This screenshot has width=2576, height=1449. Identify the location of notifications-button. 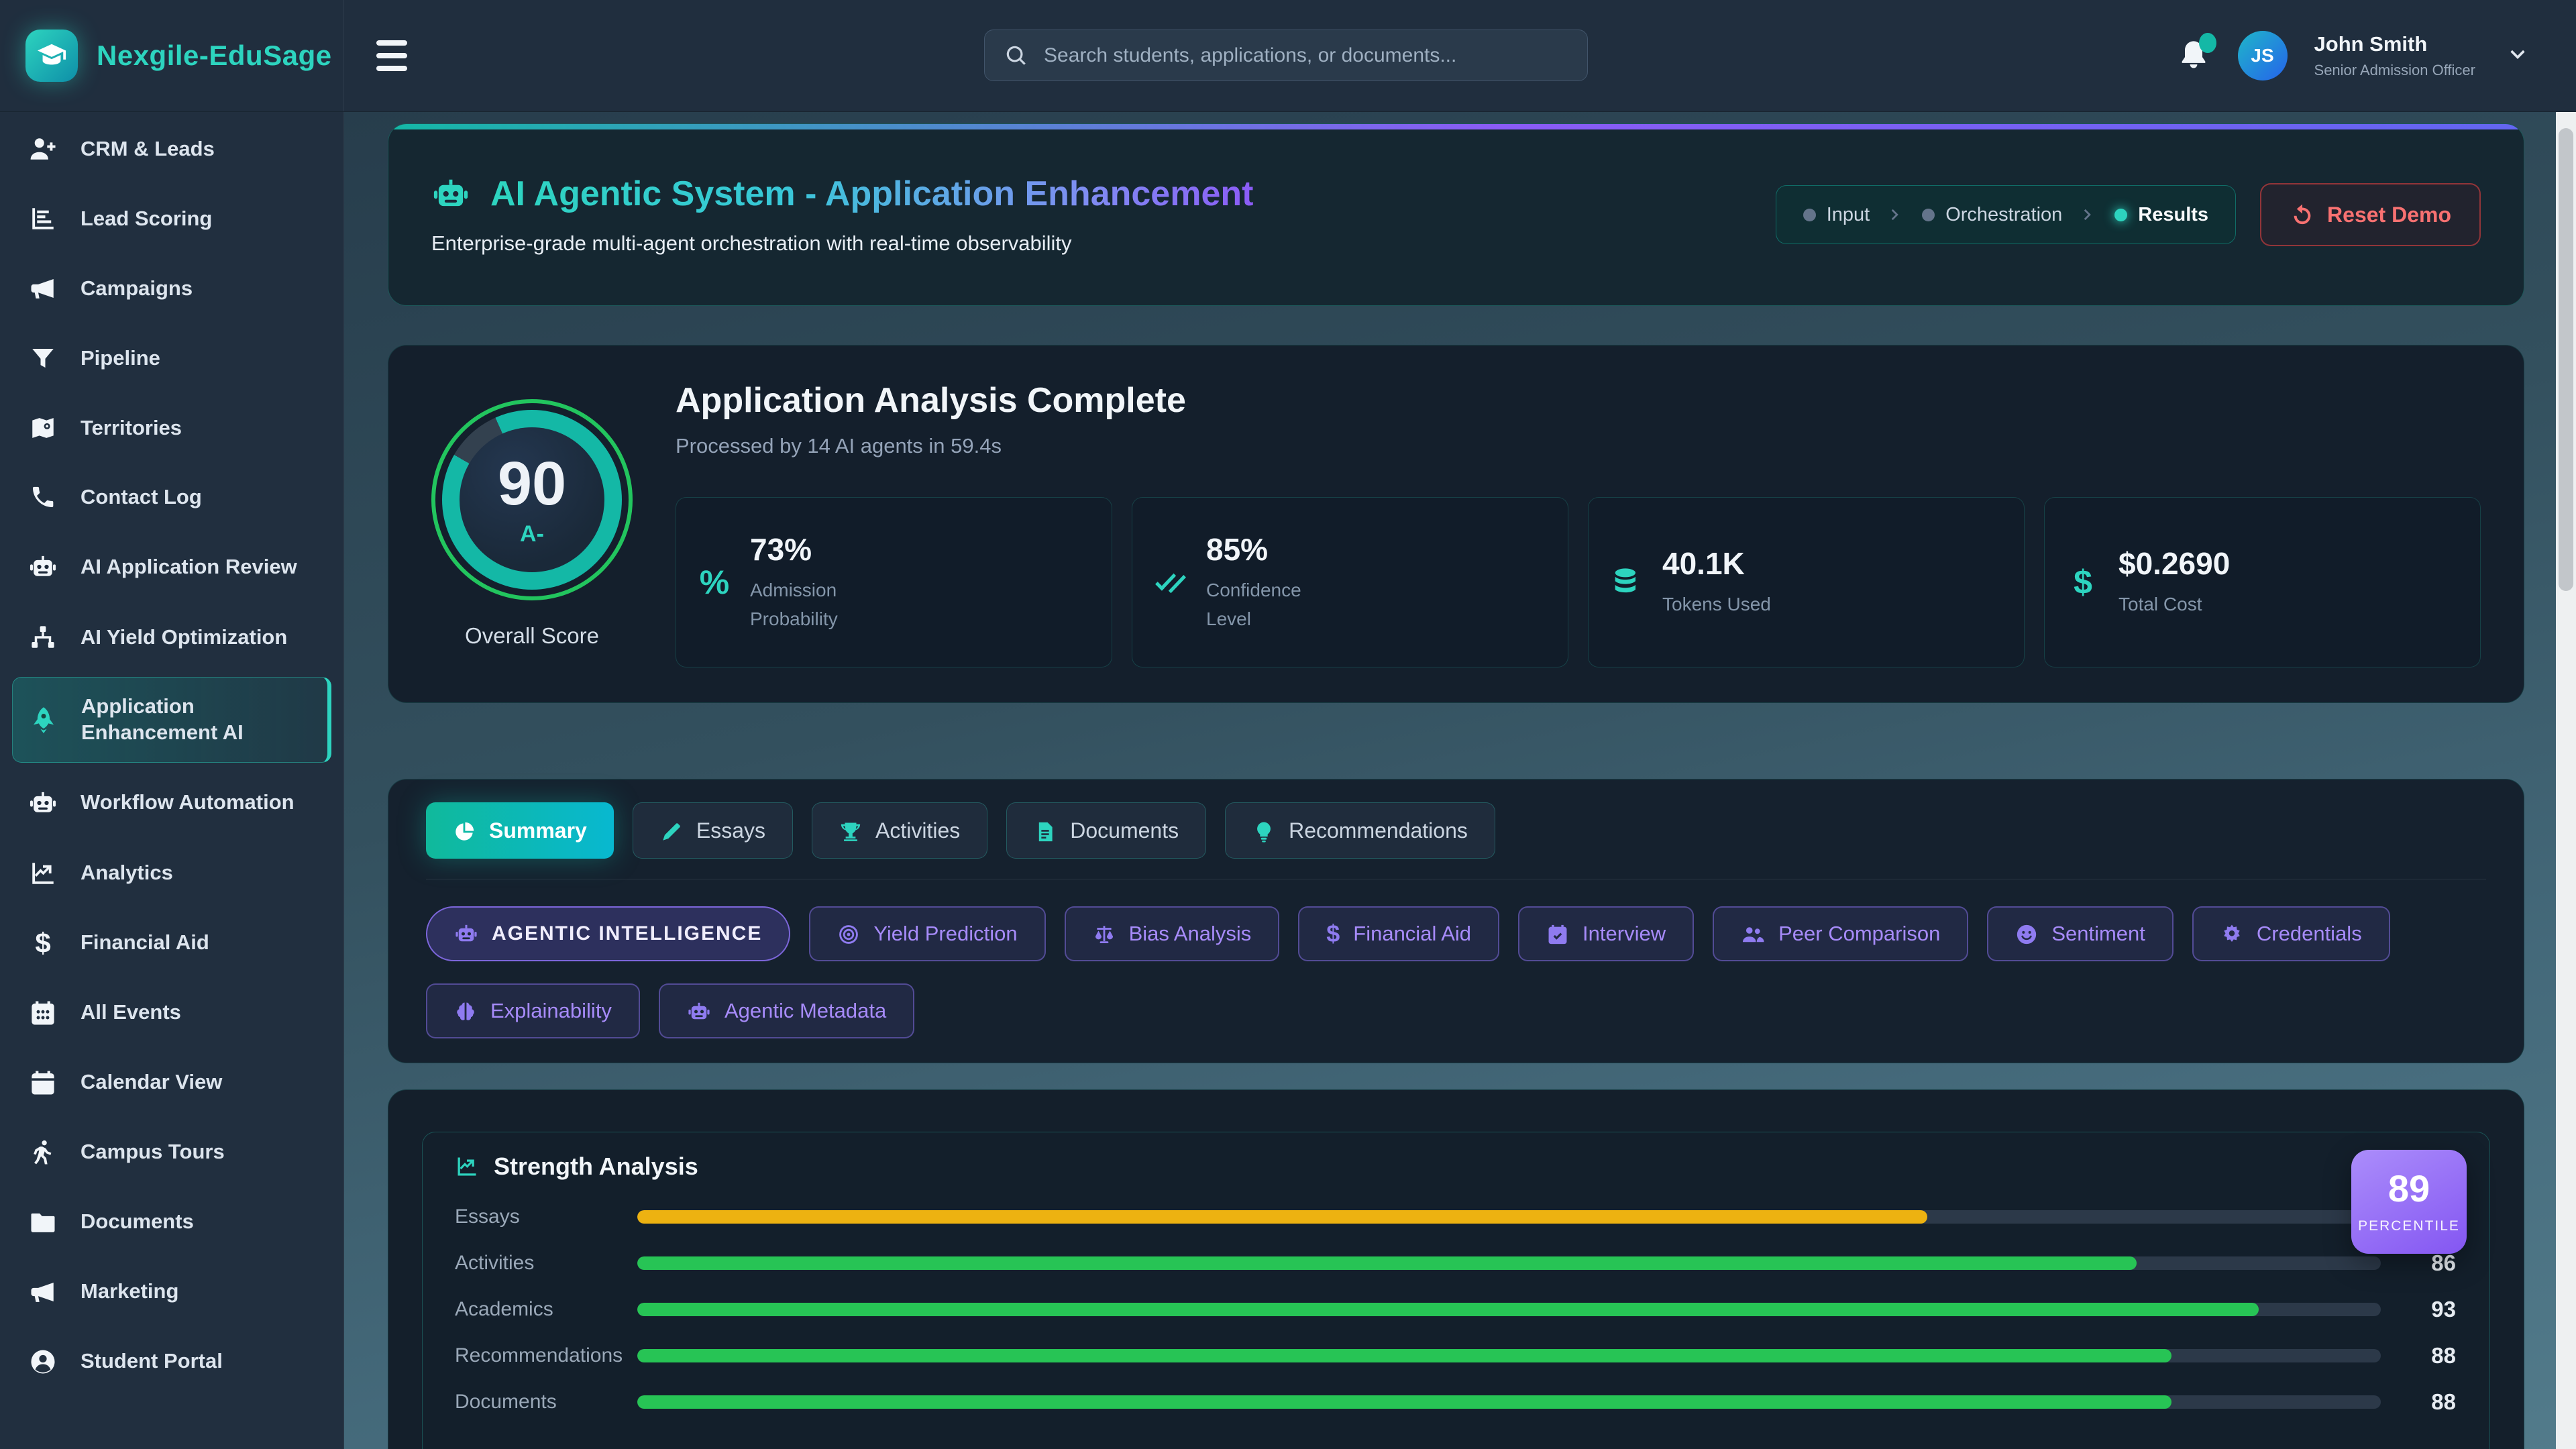
(2196, 53).